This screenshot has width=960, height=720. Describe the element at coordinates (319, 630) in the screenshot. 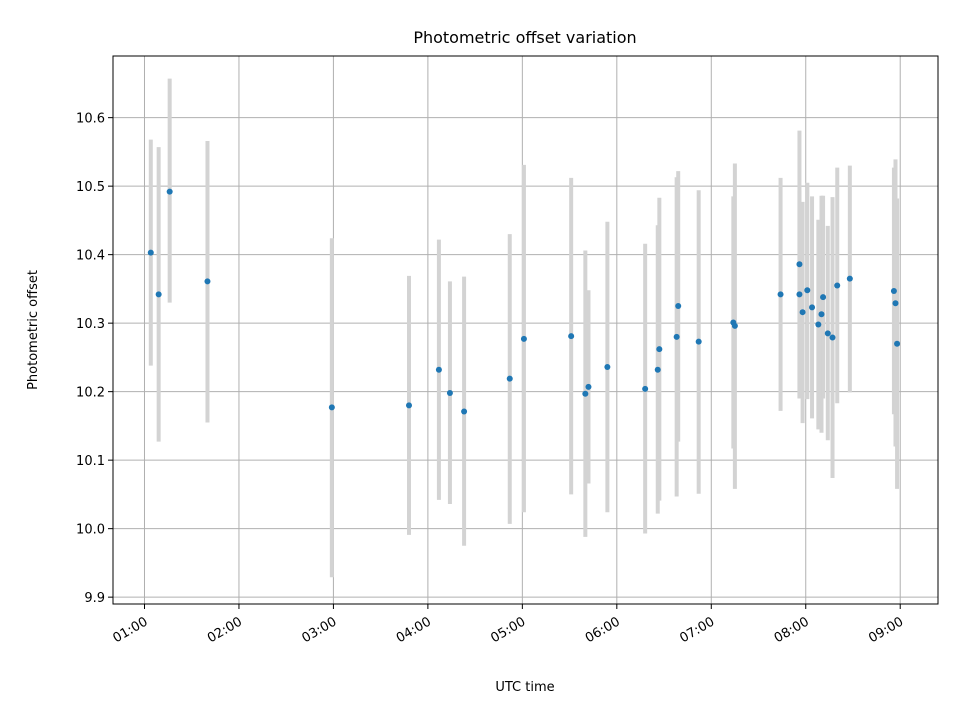

I see `x-tick-label: 03:00` at that location.